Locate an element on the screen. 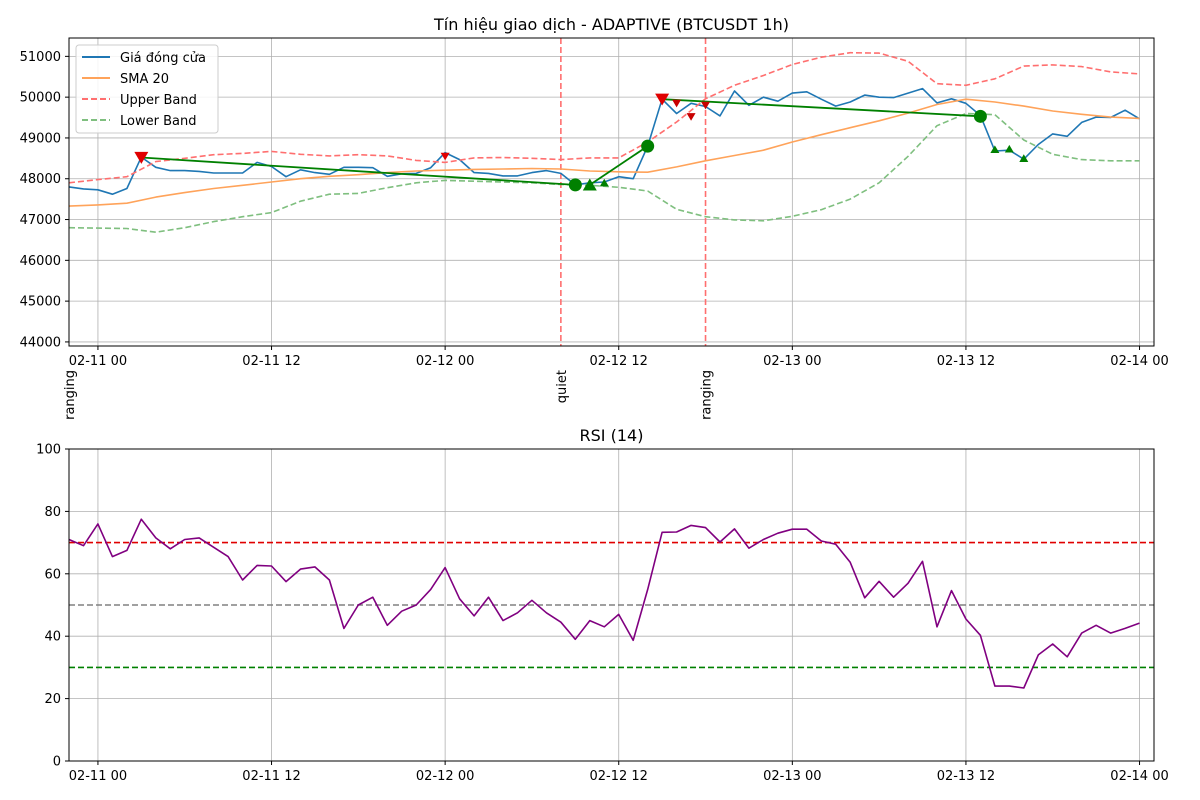 This screenshot has width=1200, height=800. y-tick-label: 46000 is located at coordinates (40, 261).